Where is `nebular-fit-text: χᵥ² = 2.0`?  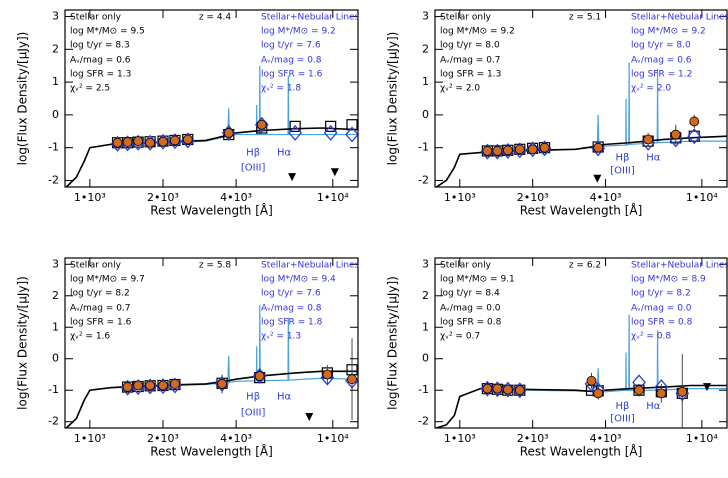 nebular-fit-text: χᵥ² = 2.0 is located at coordinates (651, 89).